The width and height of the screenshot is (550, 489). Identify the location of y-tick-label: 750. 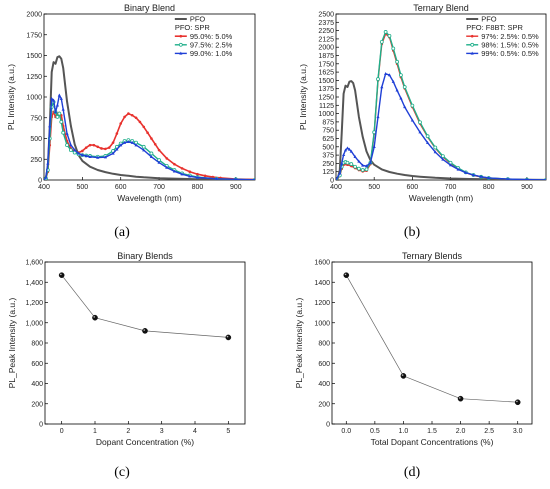
(328, 131).